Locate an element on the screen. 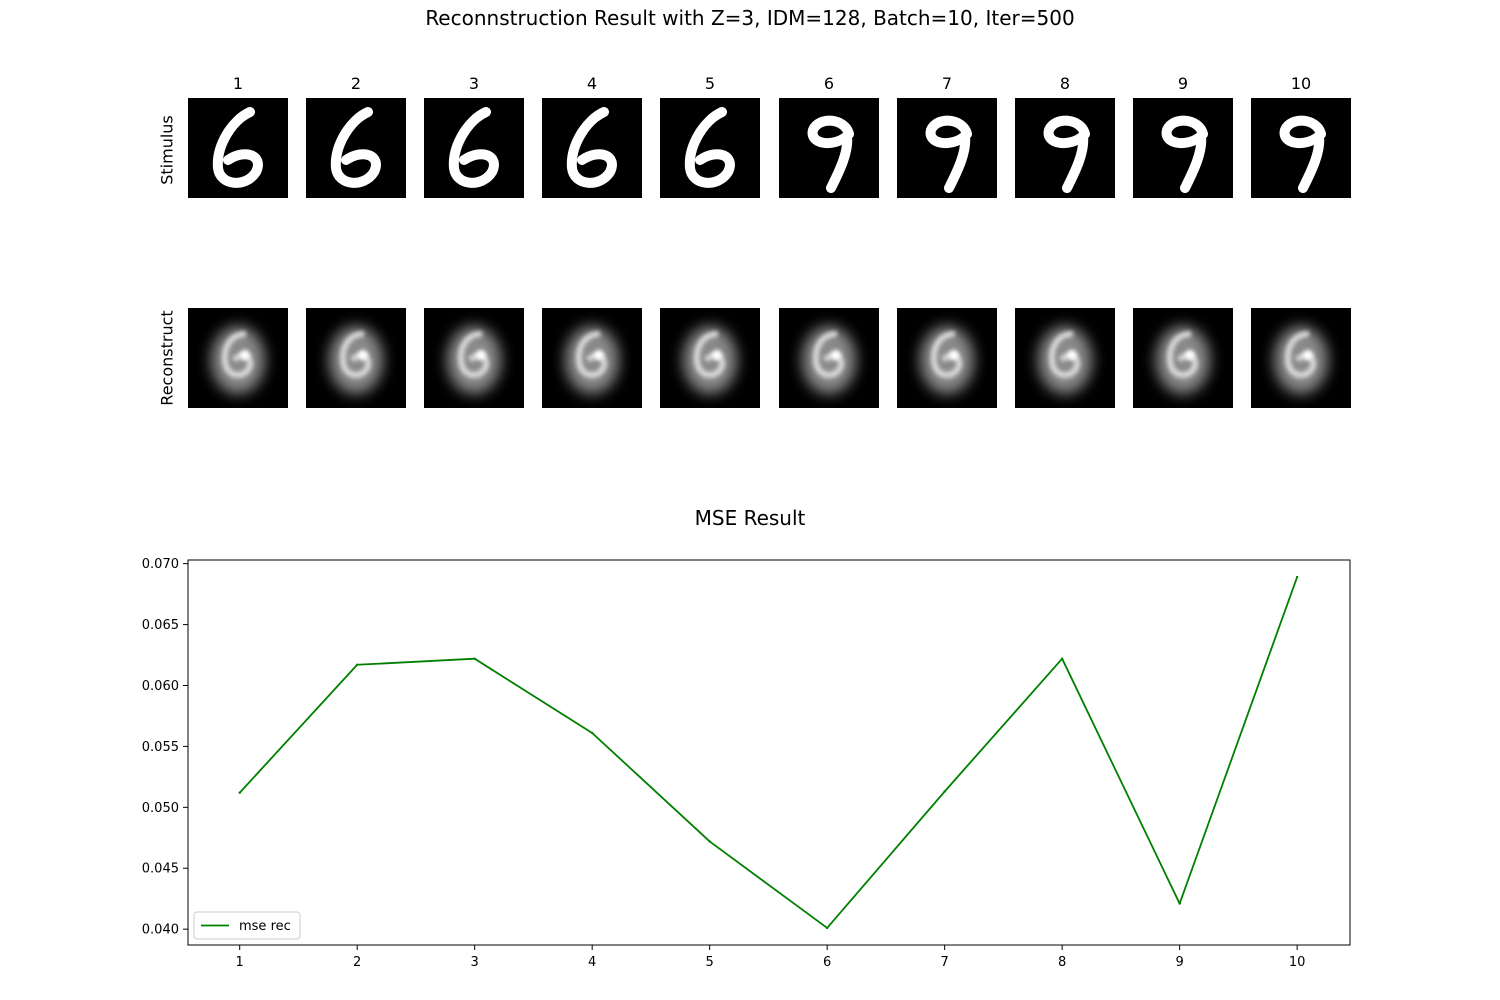  y-tick-label: 0.060 is located at coordinates (160, 686).